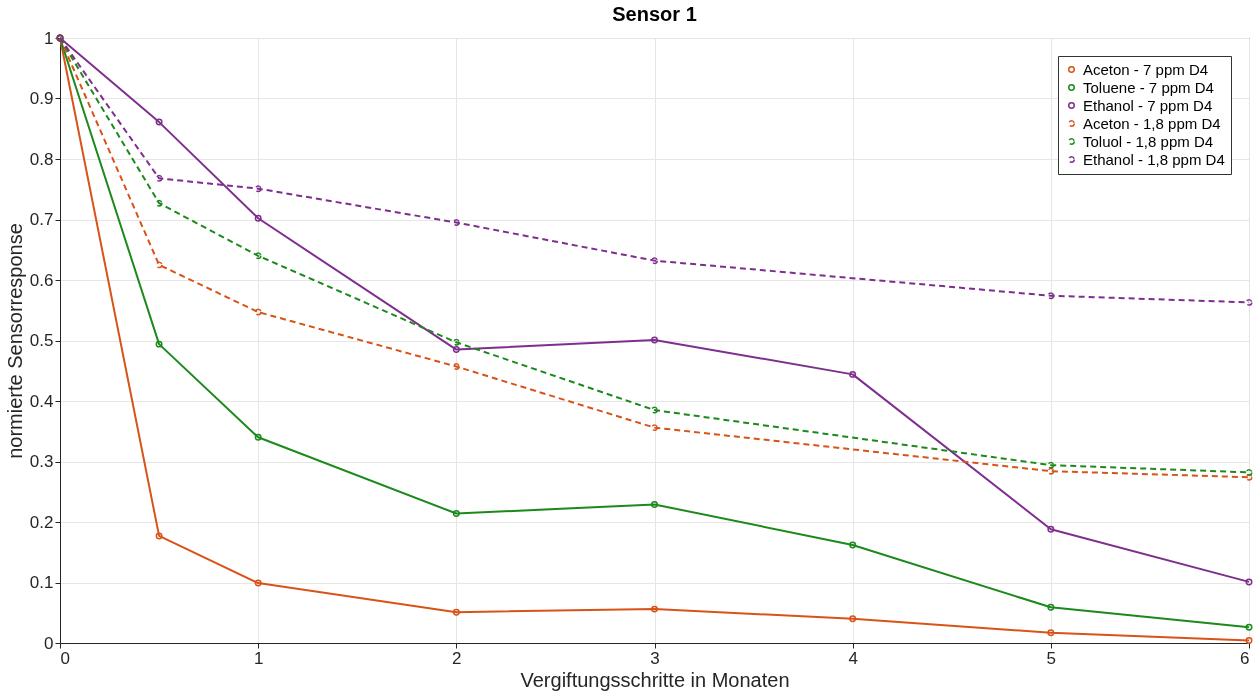 The image size is (1260, 700). I want to click on y-tick-label: 0.6, so click(41, 280).